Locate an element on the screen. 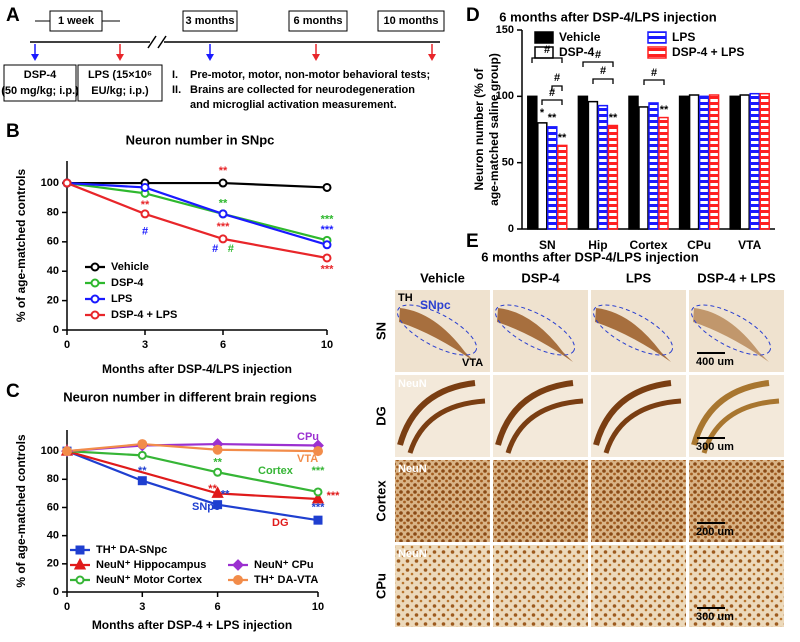 The image size is (800, 642). y-tick-label: 40 is located at coordinates (53, 271).